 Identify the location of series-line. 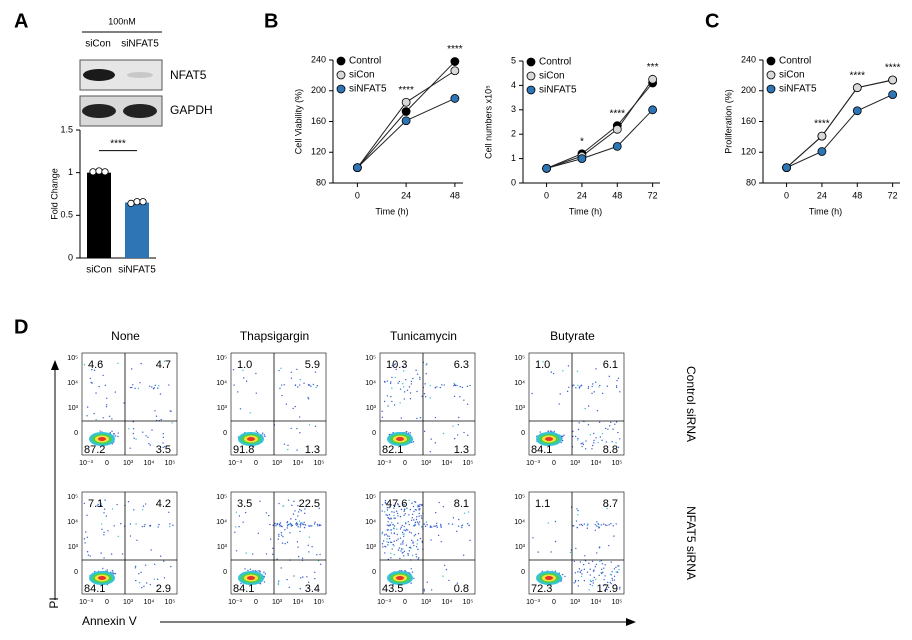
(839, 131).